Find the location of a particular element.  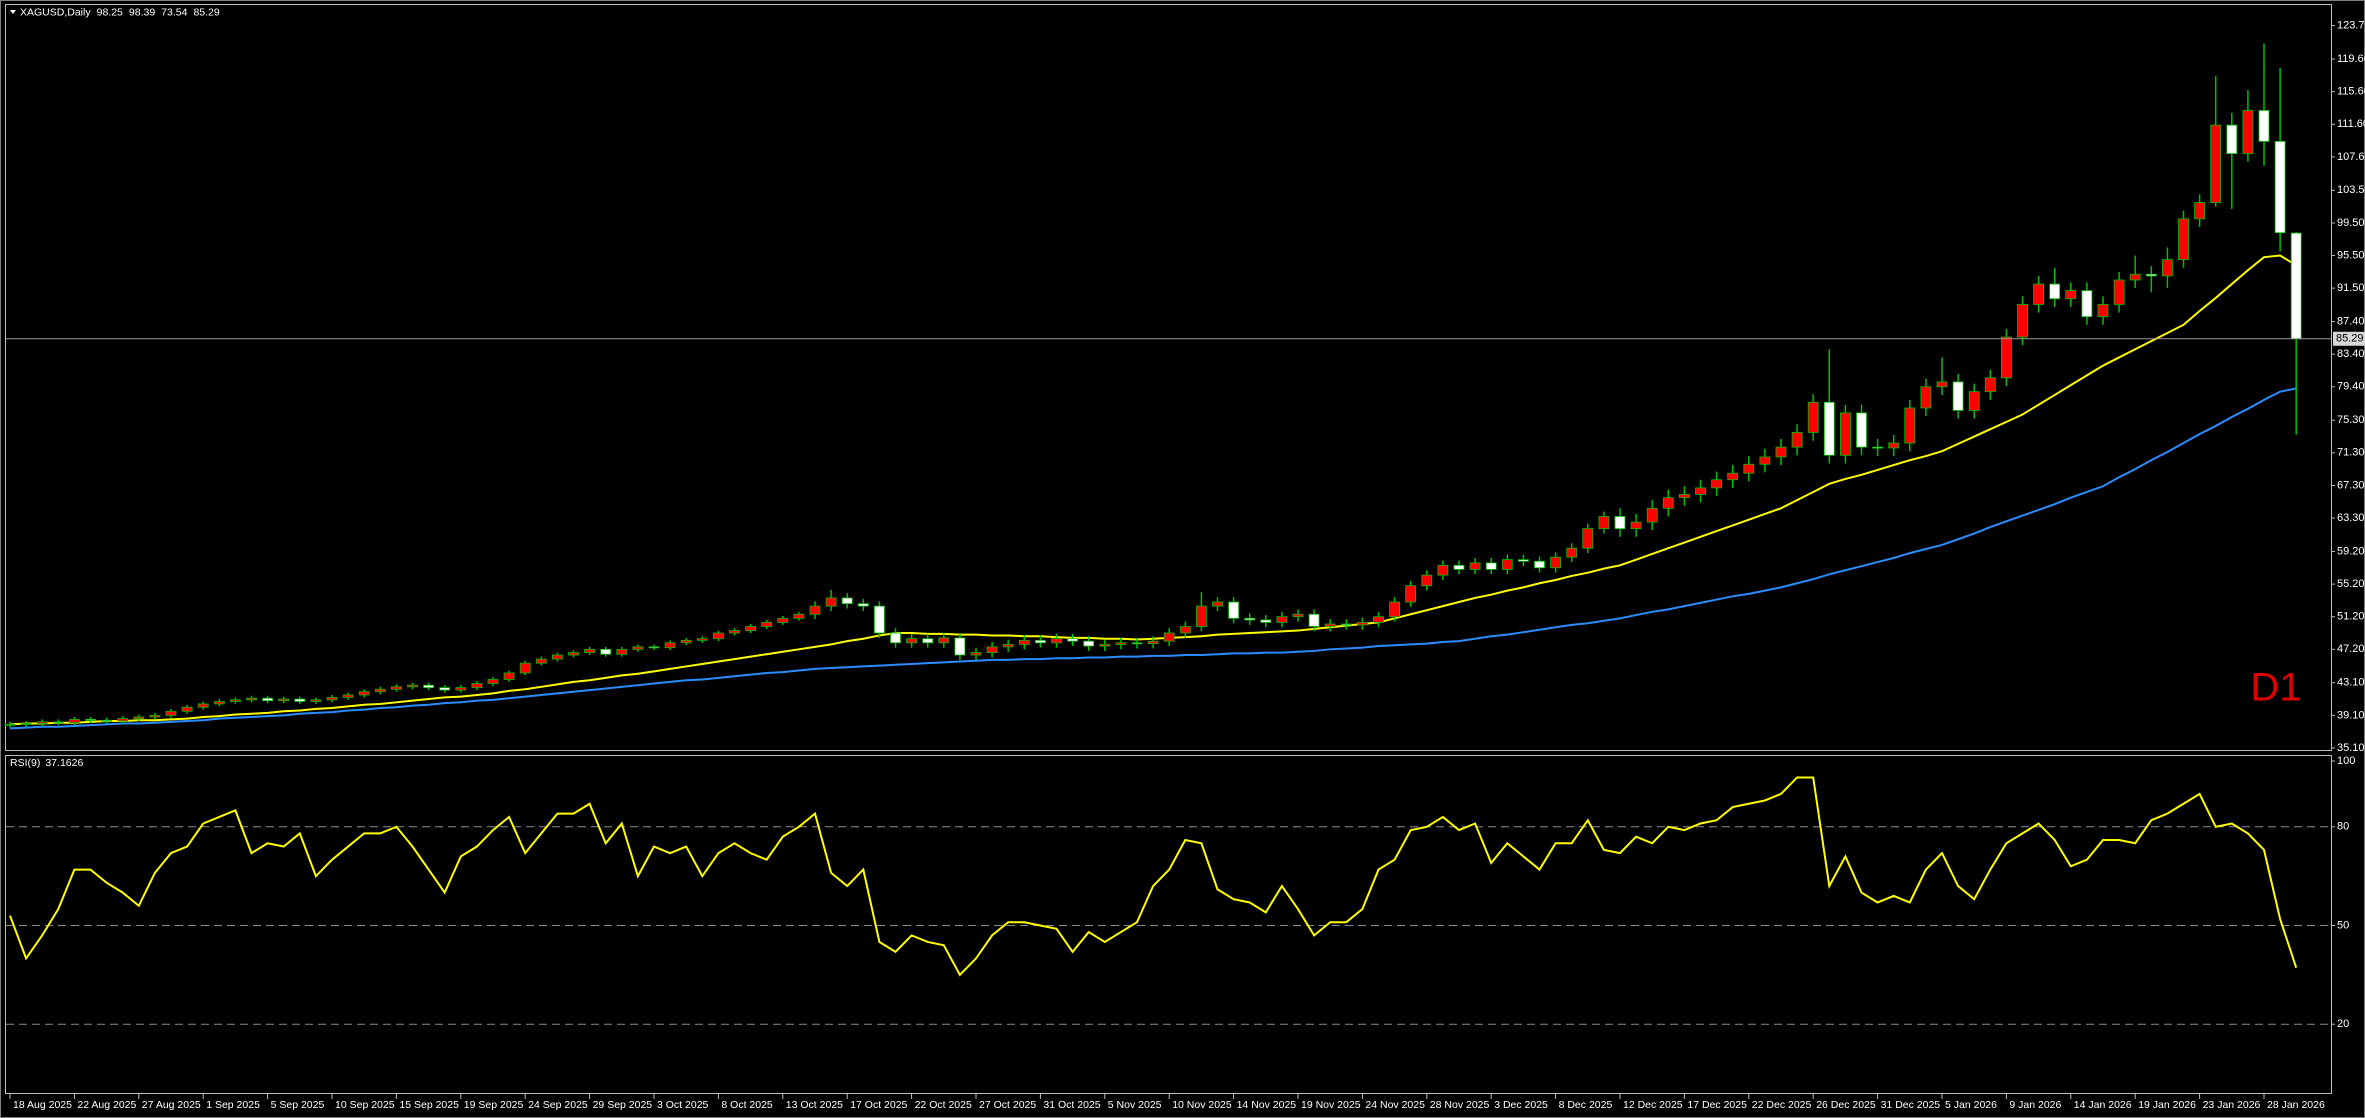

y-tick-label: 111.60 is located at coordinates (2351, 124).